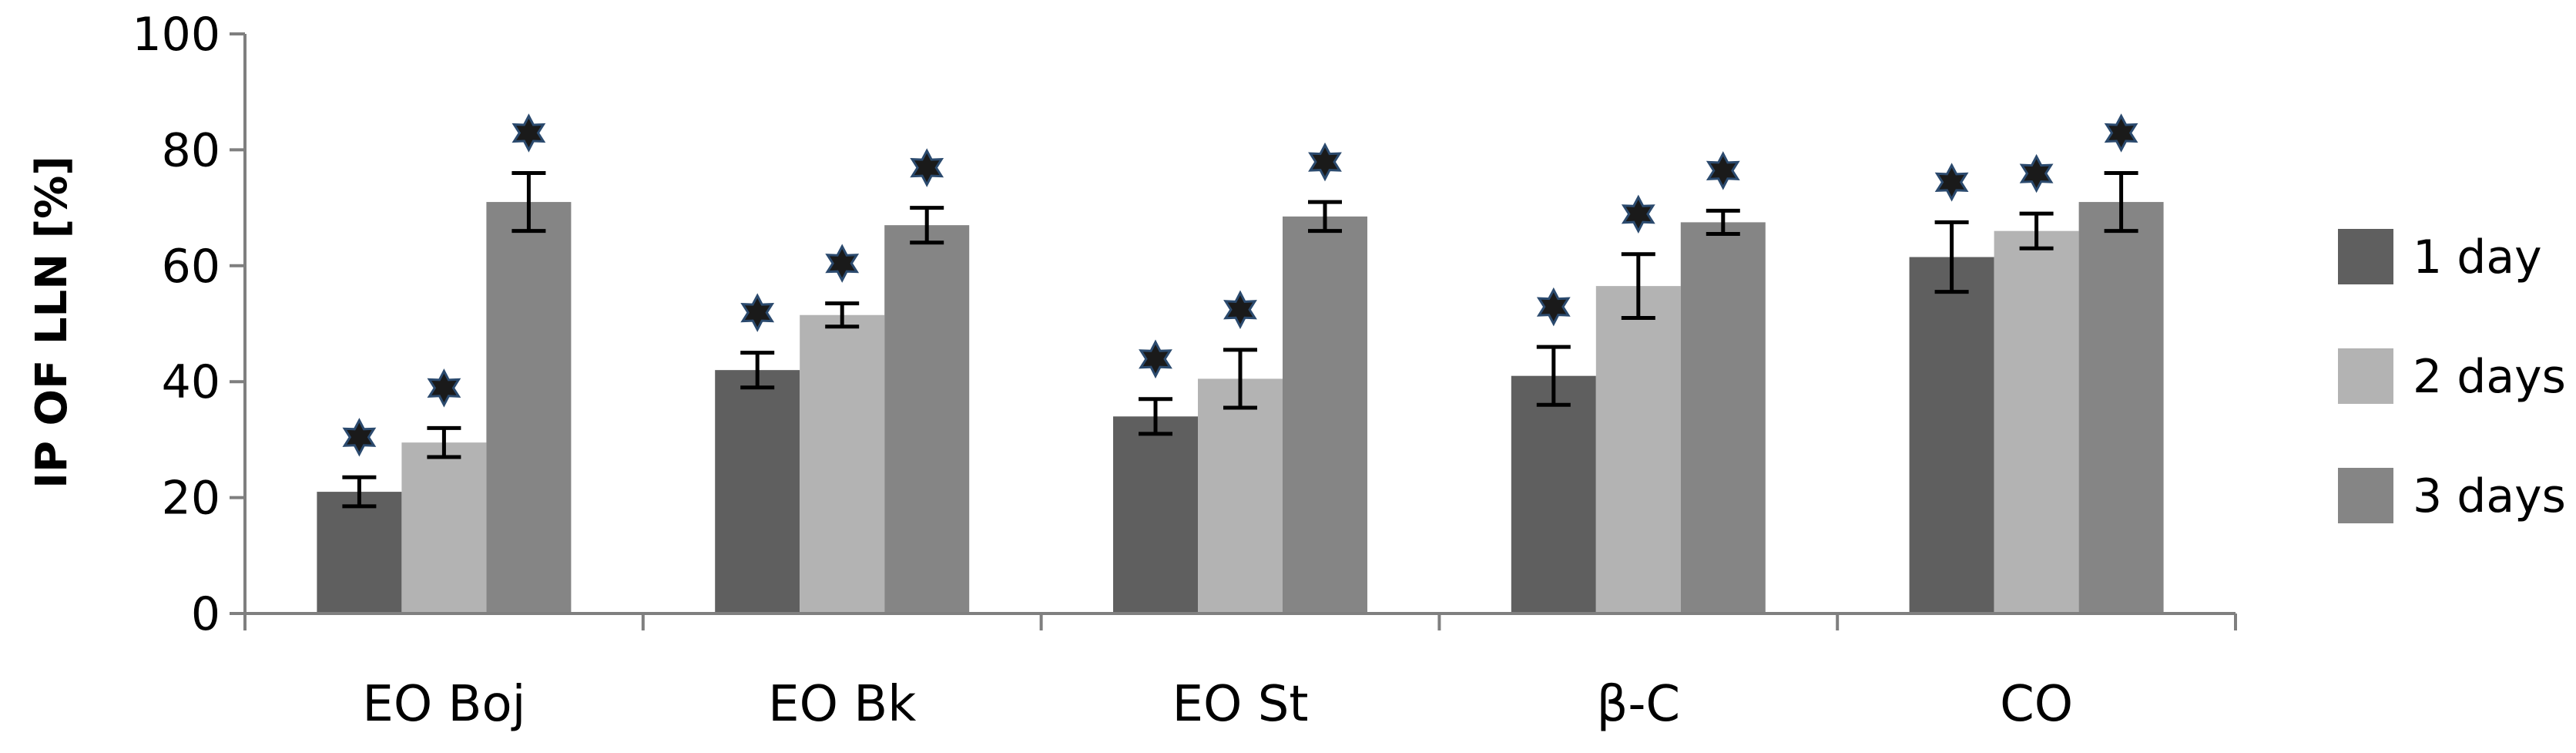 This screenshot has height=753, width=2576. I want to click on y-tick-label: 60, so click(191, 267).